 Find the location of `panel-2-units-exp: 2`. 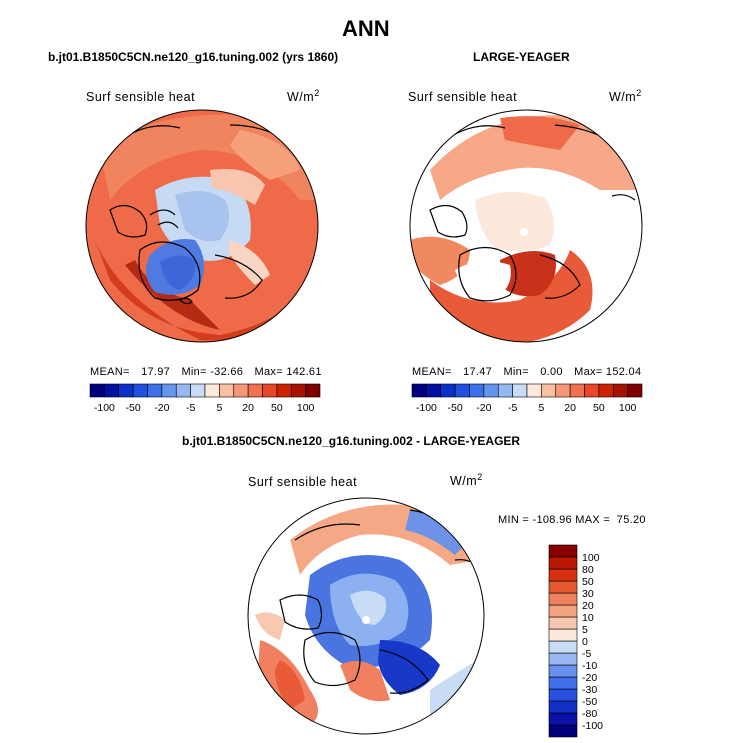

panel-2-units-exp: 2 is located at coordinates (639, 93).